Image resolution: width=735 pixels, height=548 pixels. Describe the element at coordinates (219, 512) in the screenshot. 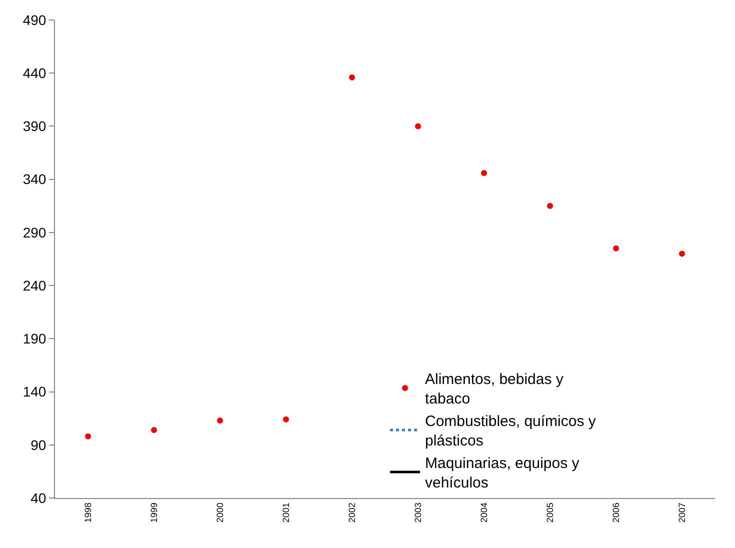

I see `x-tick-label: 2000` at that location.